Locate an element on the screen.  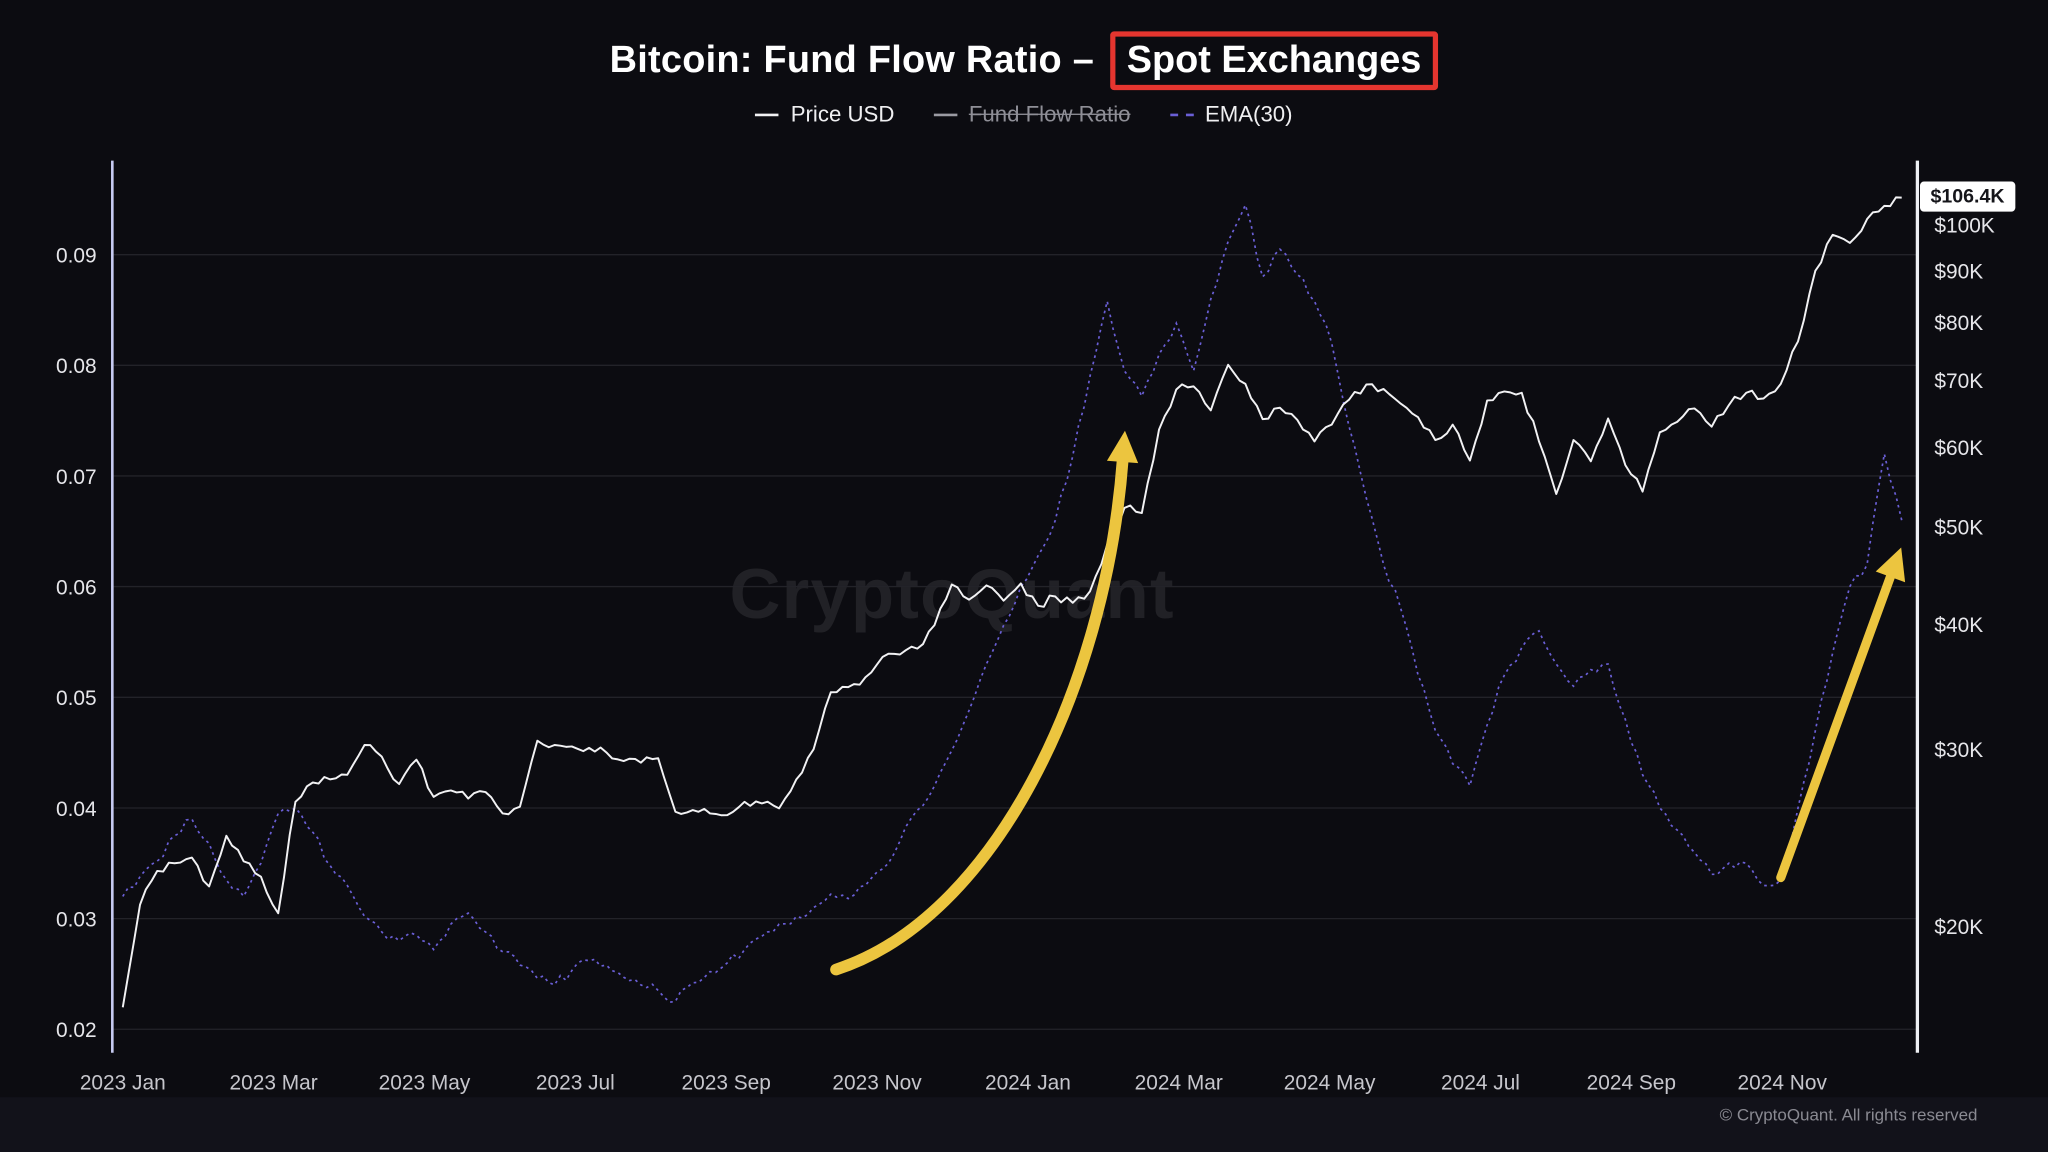
legend-item-price-usd: Price USD is located at coordinates (824, 115).